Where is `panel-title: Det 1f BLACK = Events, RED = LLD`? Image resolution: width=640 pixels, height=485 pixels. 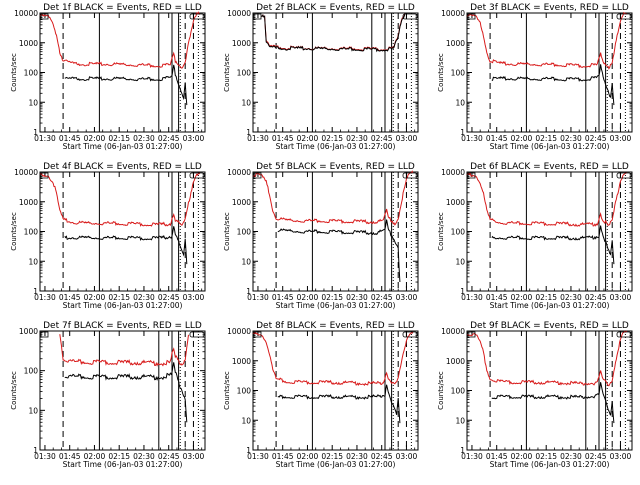
panel-title: Det 1f BLACK = Events, RED = LLD is located at coordinates (122, 8).